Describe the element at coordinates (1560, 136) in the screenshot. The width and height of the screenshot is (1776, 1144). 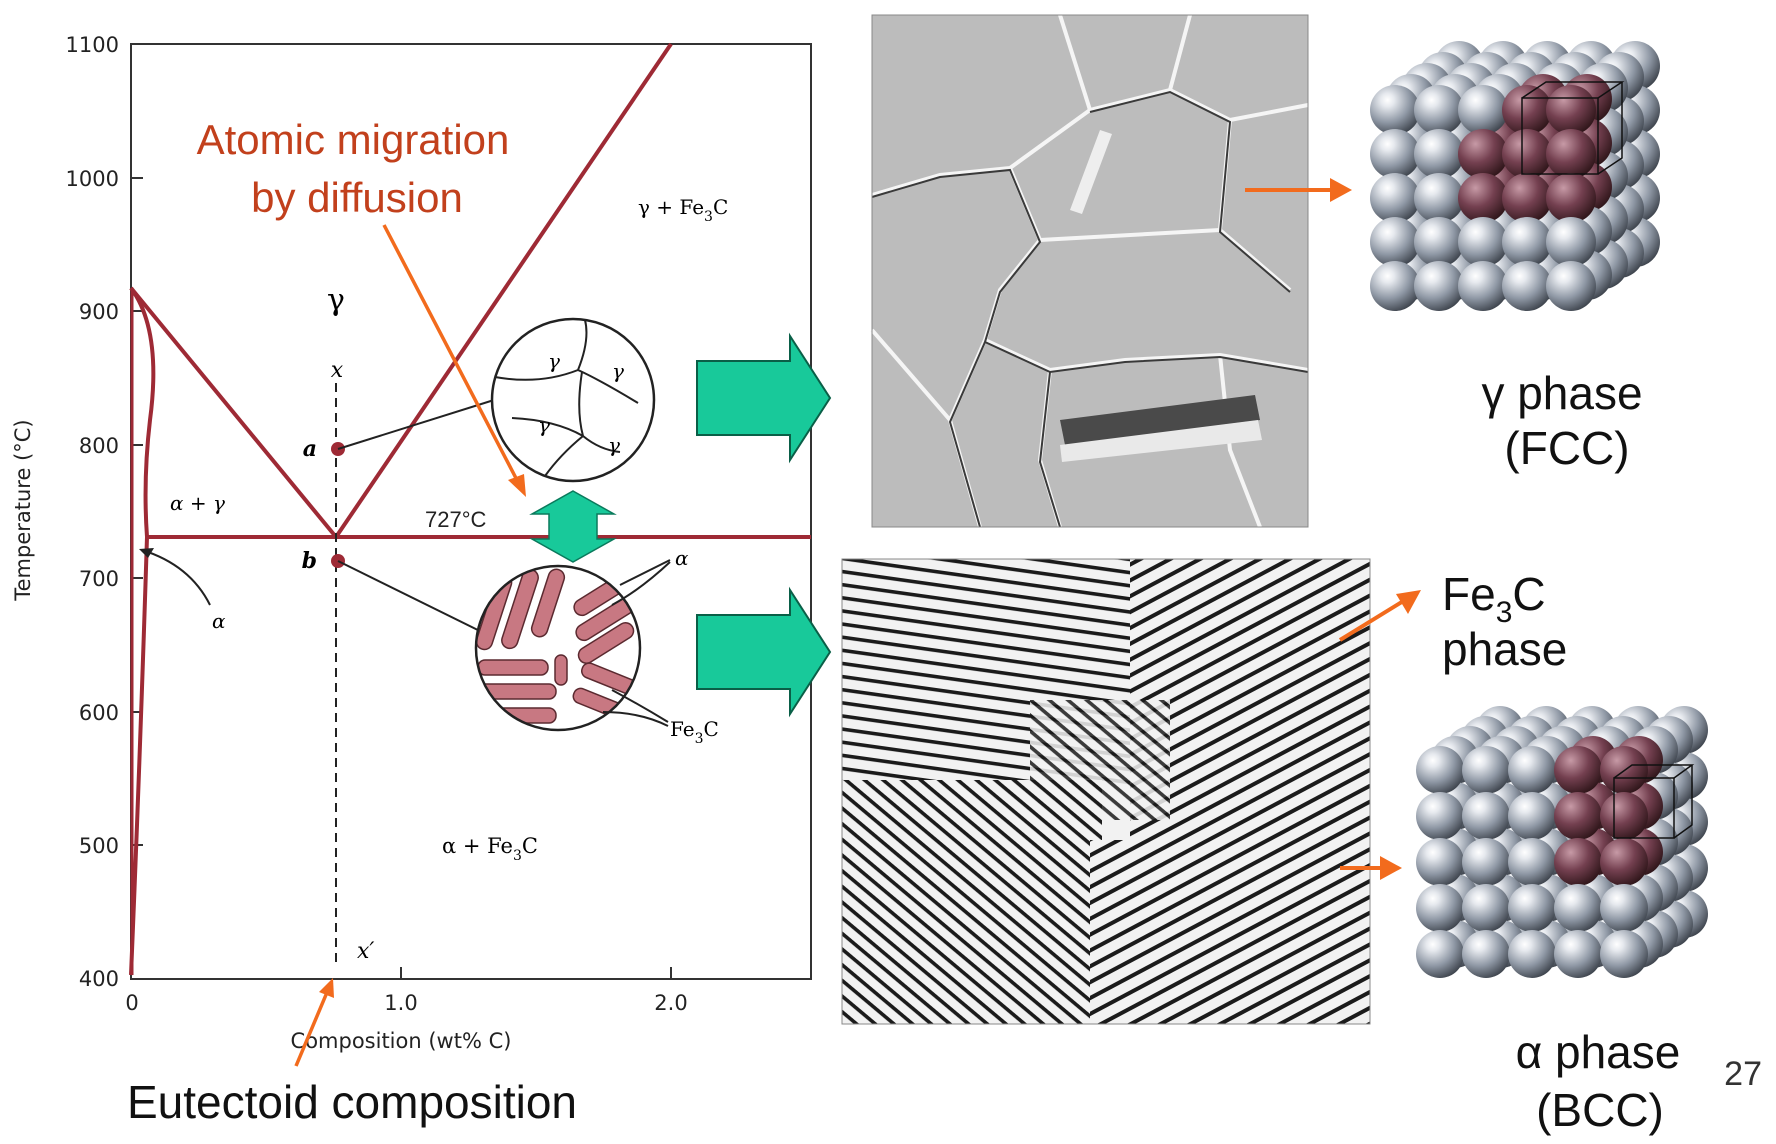
I see `fcc-unit-cell` at that location.